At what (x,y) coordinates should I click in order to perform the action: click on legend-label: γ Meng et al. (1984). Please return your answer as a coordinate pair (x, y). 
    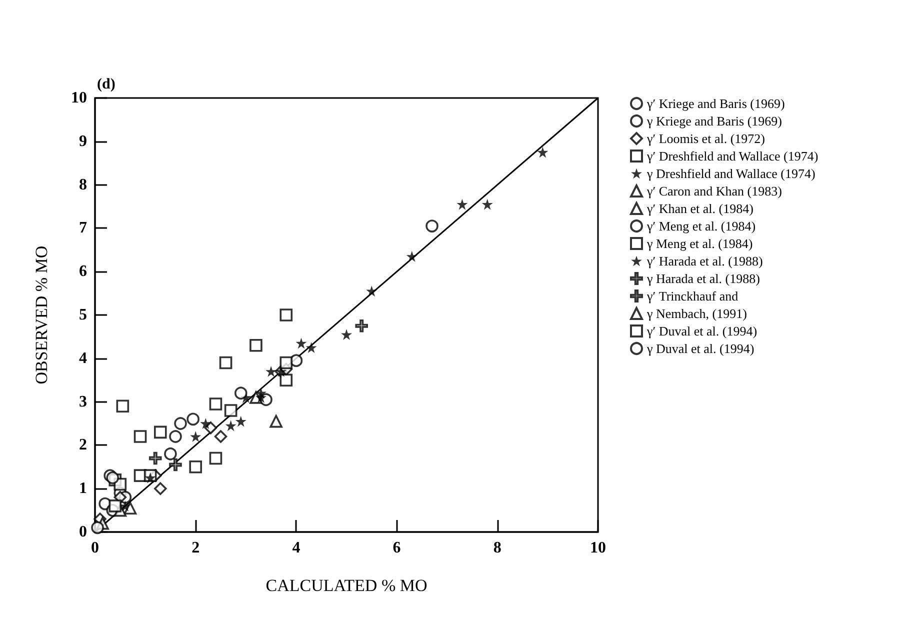
    Looking at the image, I should click on (699, 243).